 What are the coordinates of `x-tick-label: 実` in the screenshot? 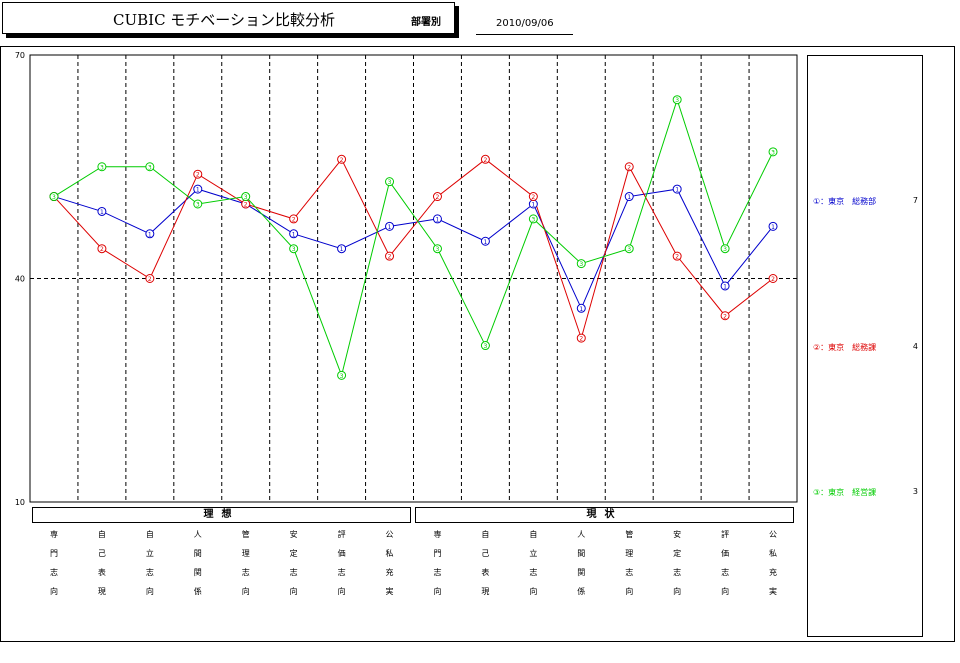 It's located at (773, 591).